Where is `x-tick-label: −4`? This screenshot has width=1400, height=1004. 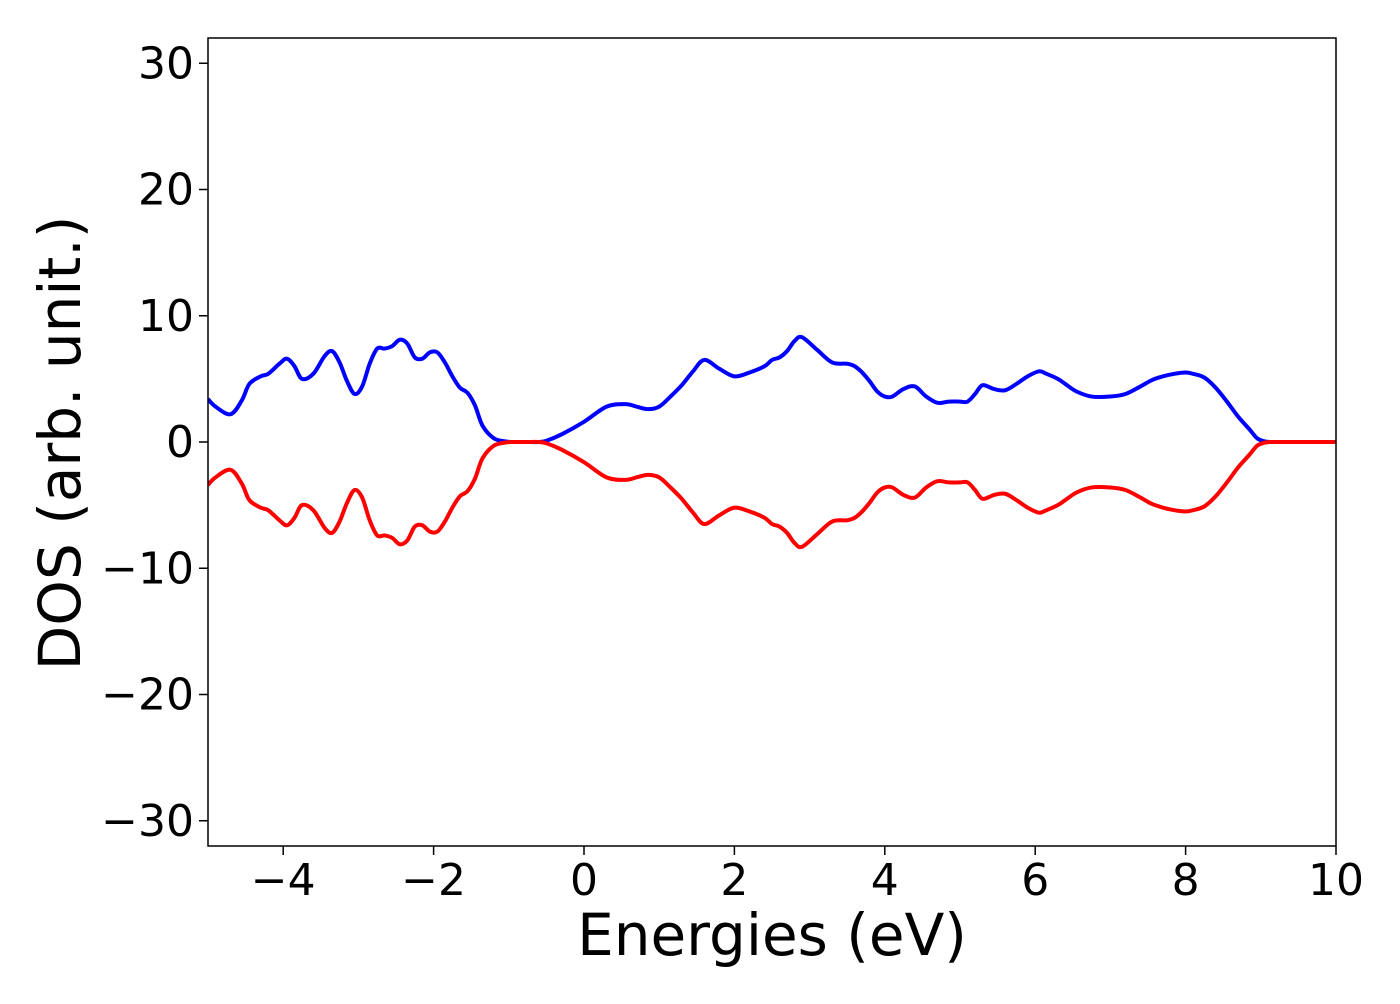
x-tick-label: −4 is located at coordinates (283, 880).